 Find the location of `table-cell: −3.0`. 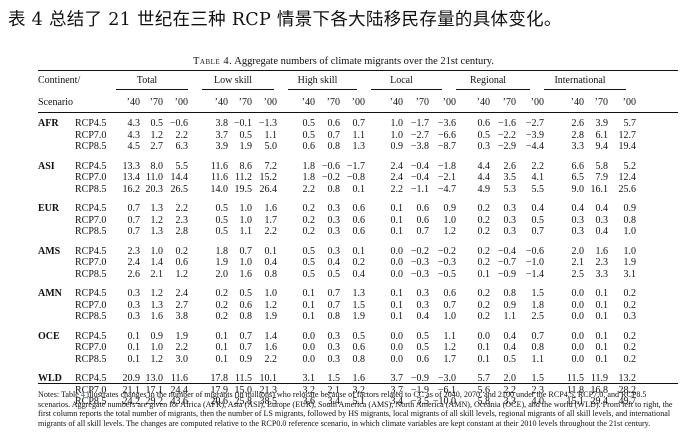

table-cell: −3.0 is located at coordinates (446, 378).